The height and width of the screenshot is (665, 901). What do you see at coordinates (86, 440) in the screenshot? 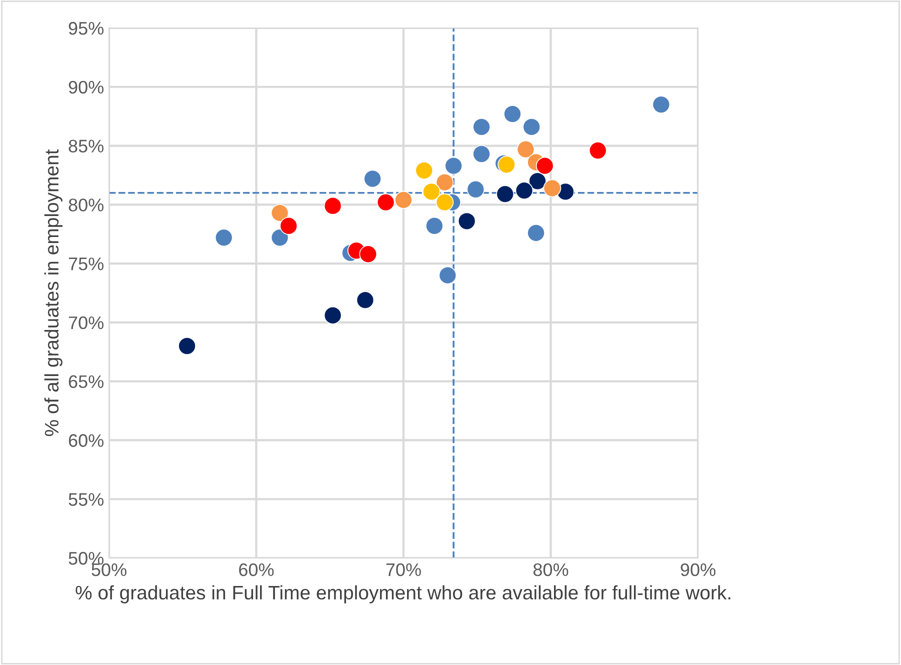
I see `y-tick-label: 60%` at bounding box center [86, 440].